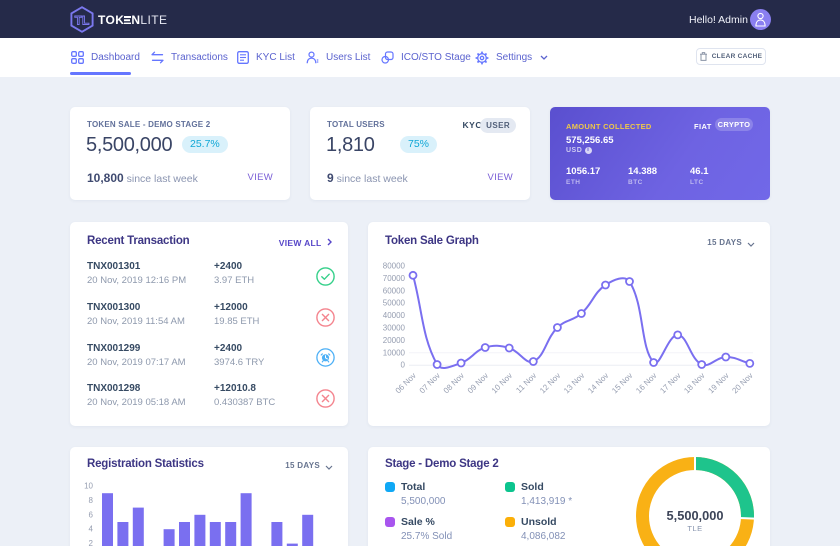 The height and width of the screenshot is (546, 840). What do you see at coordinates (82, 20) in the screenshot?
I see `svg-text: TL` at bounding box center [82, 20].